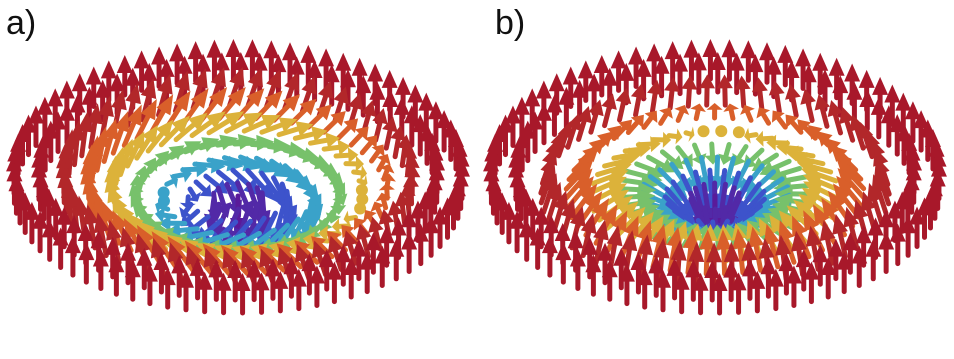 The height and width of the screenshot is (359, 954). I want to click on panel-a-label: a), so click(21, 23).